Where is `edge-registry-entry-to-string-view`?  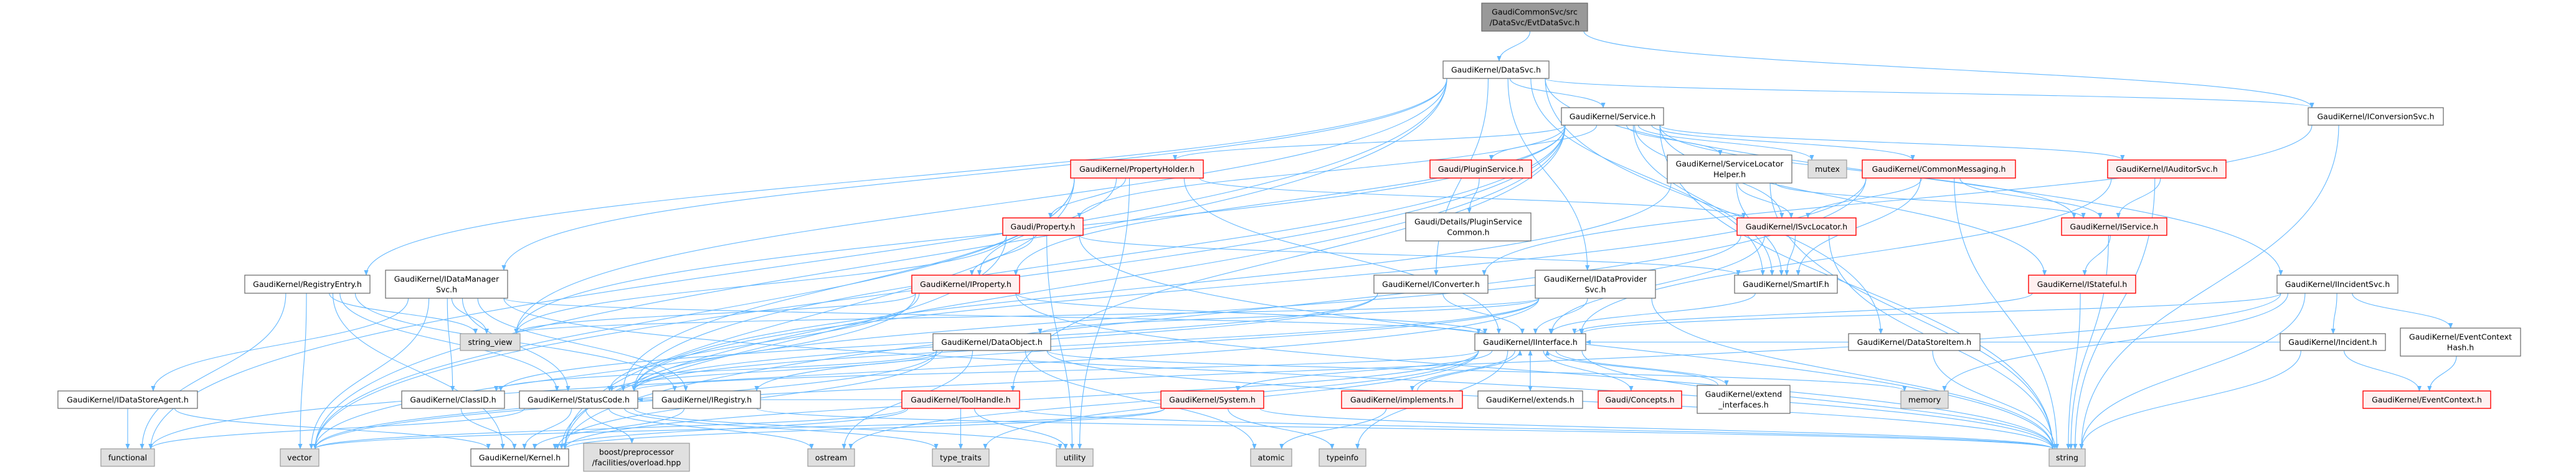
edge-registry-entry-to-string-view is located at coordinates (403, 313).